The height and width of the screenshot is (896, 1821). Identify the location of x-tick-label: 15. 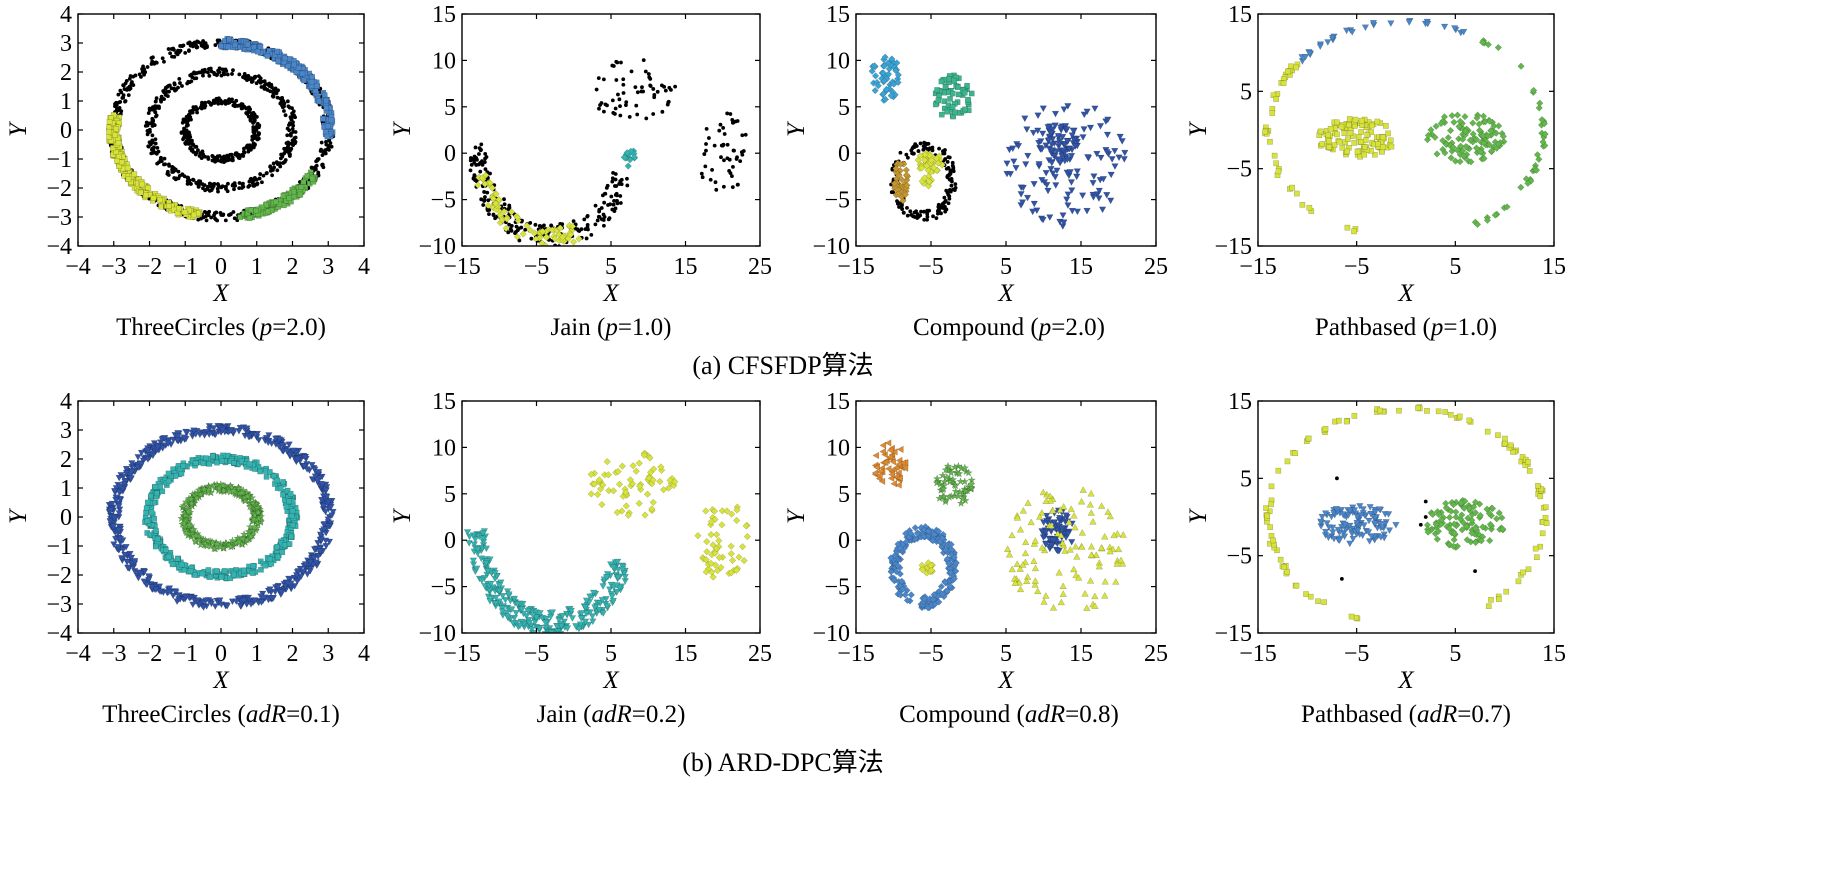
(1554, 267).